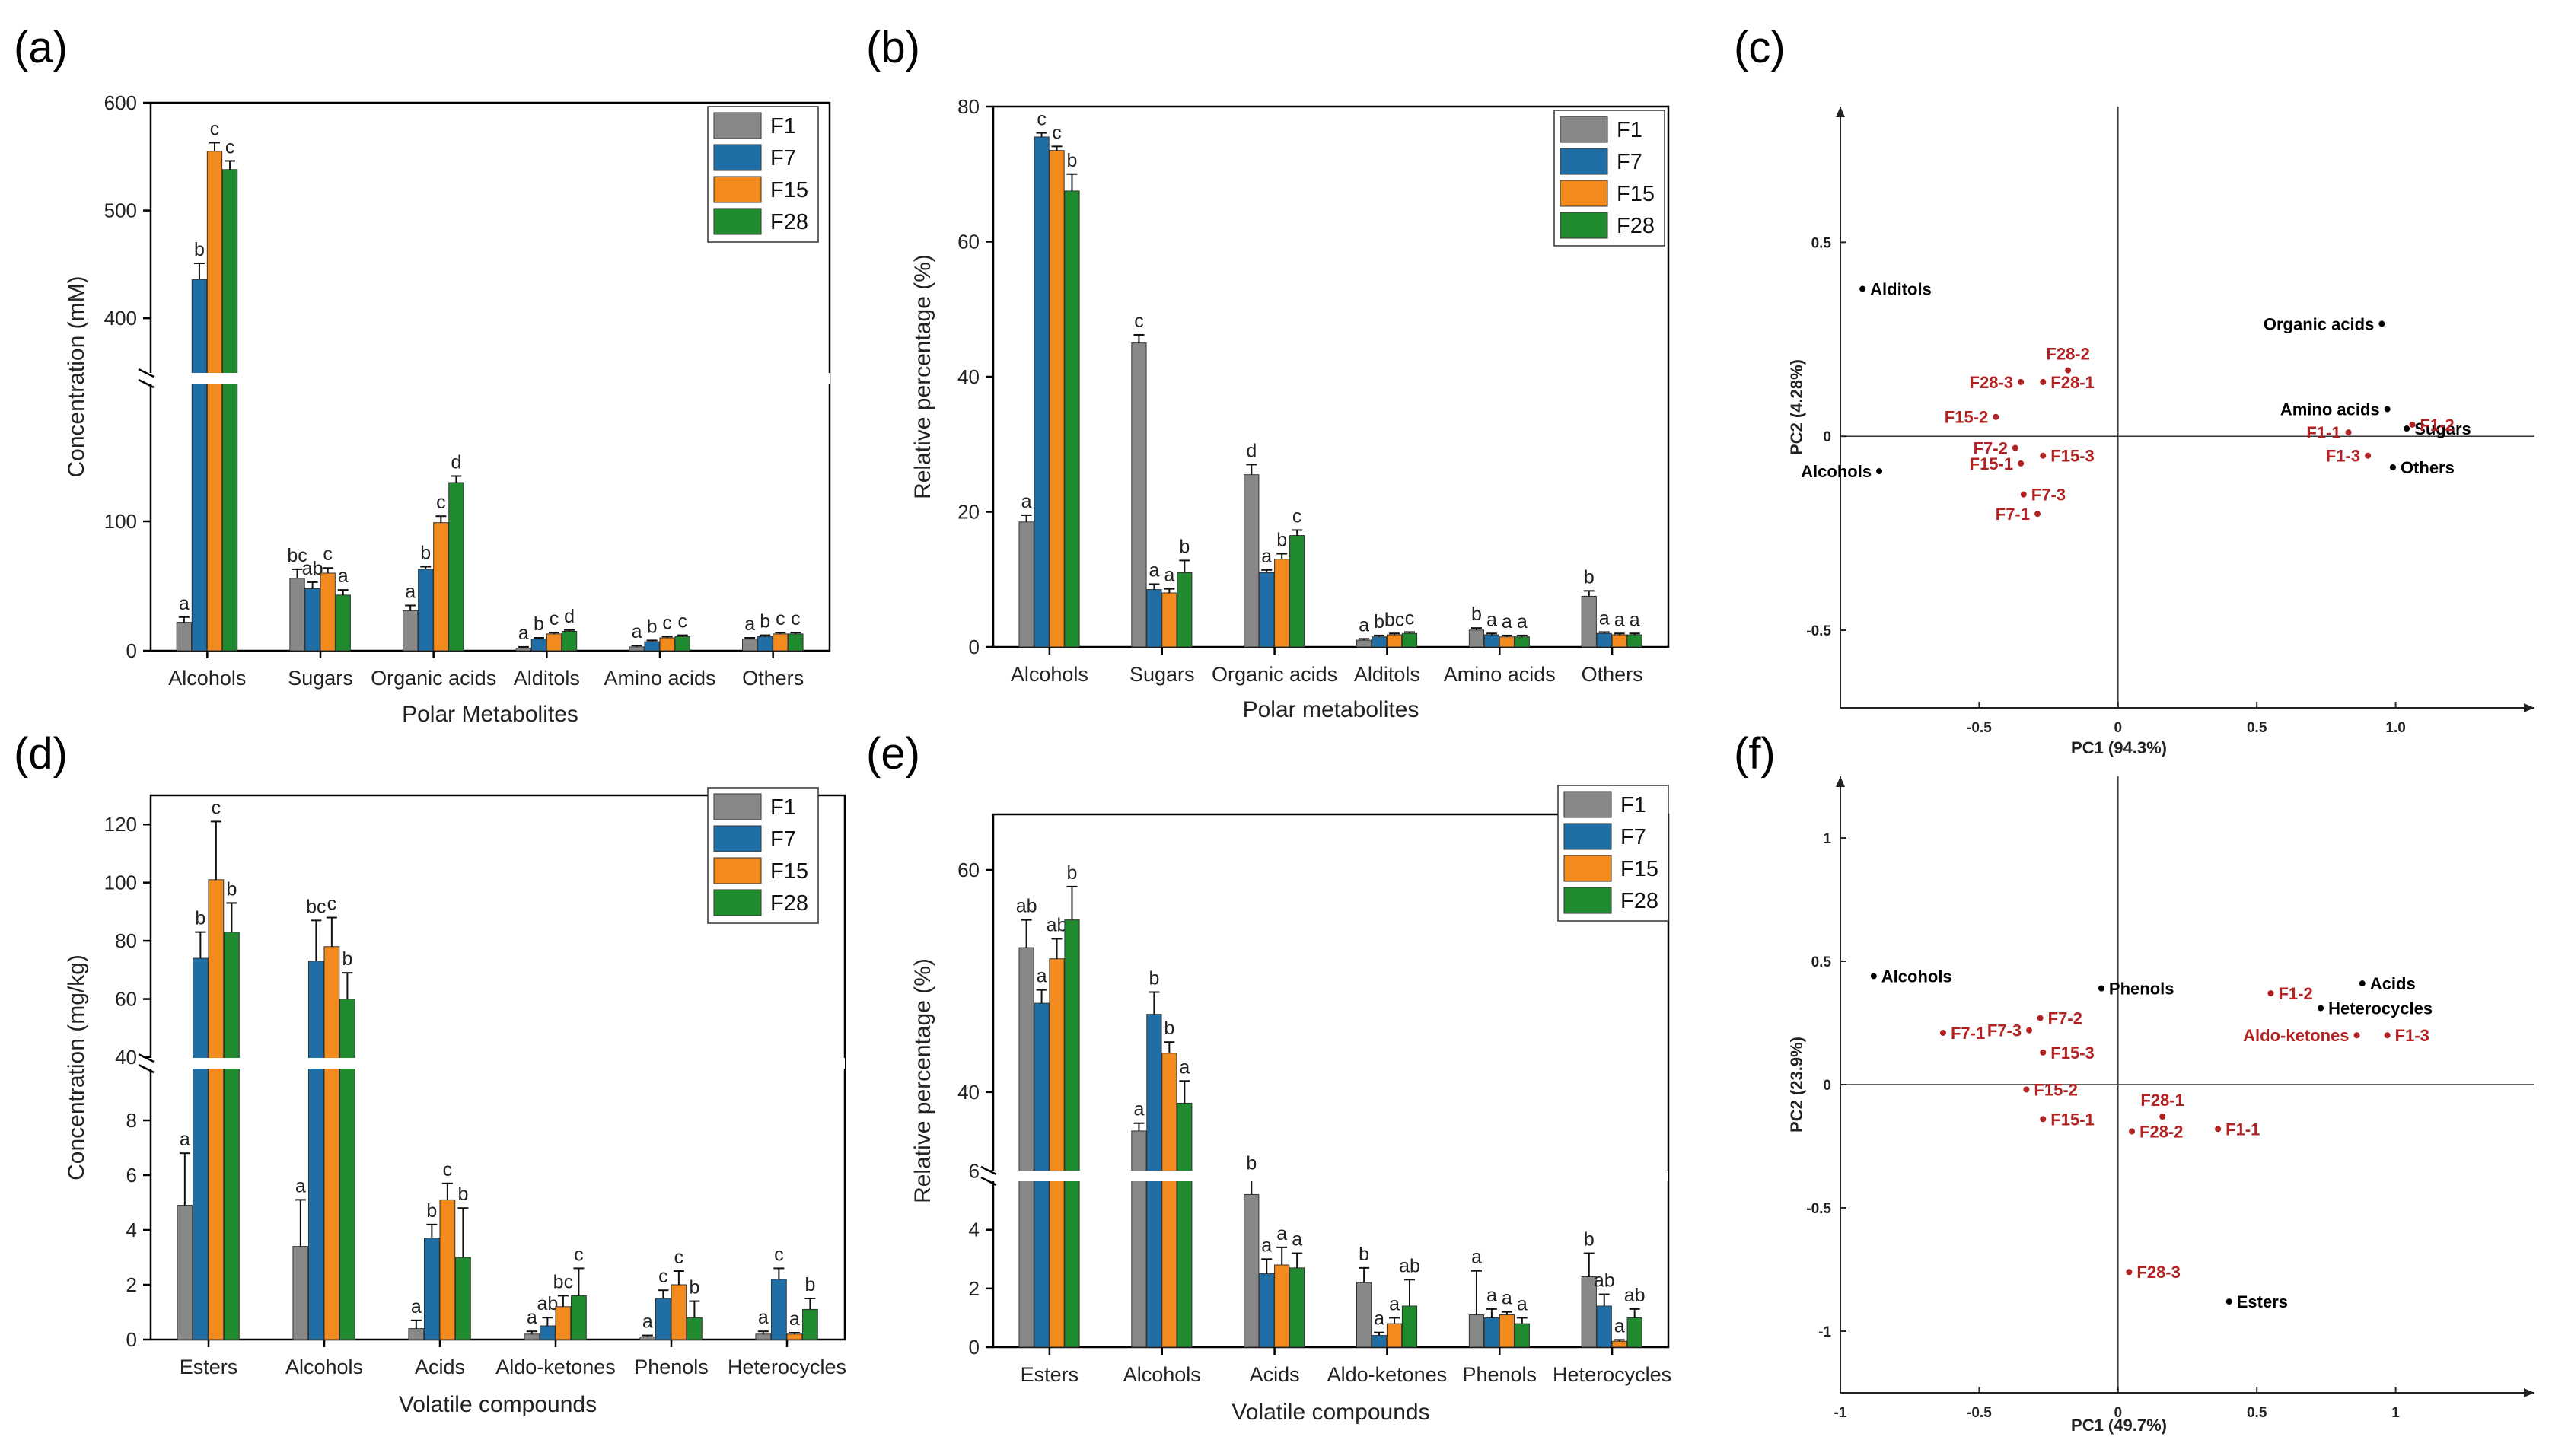 The width and height of the screenshot is (2552, 1456). I want to click on x-tick-label: Organic acids, so click(434, 678).